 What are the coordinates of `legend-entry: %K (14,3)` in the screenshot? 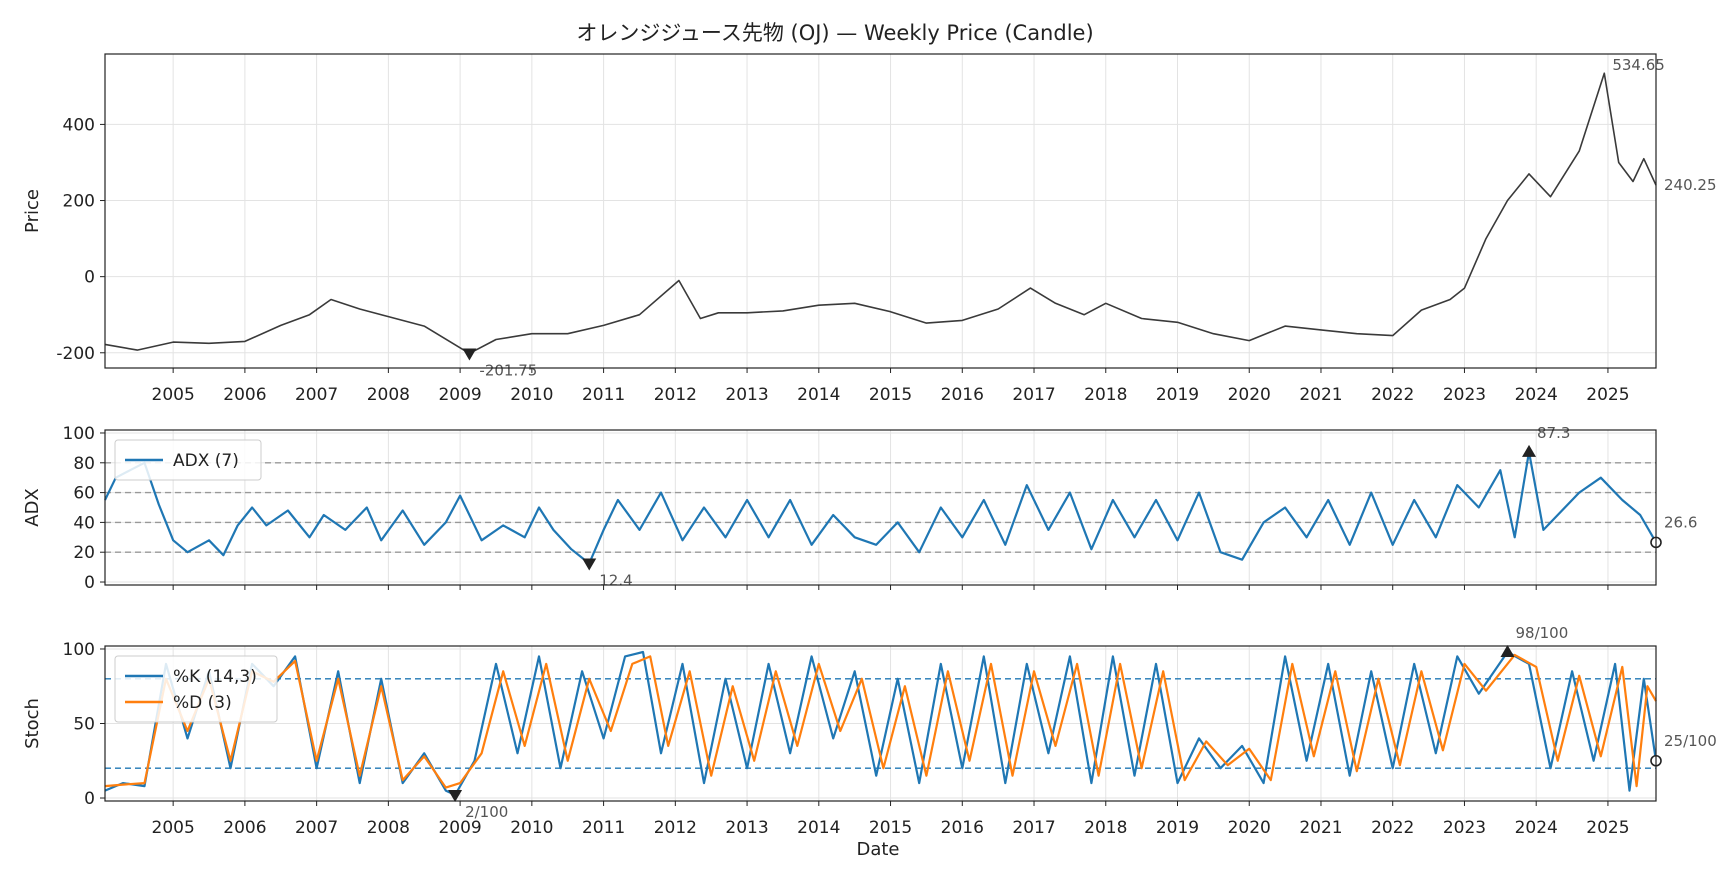 It's located at (215, 677).